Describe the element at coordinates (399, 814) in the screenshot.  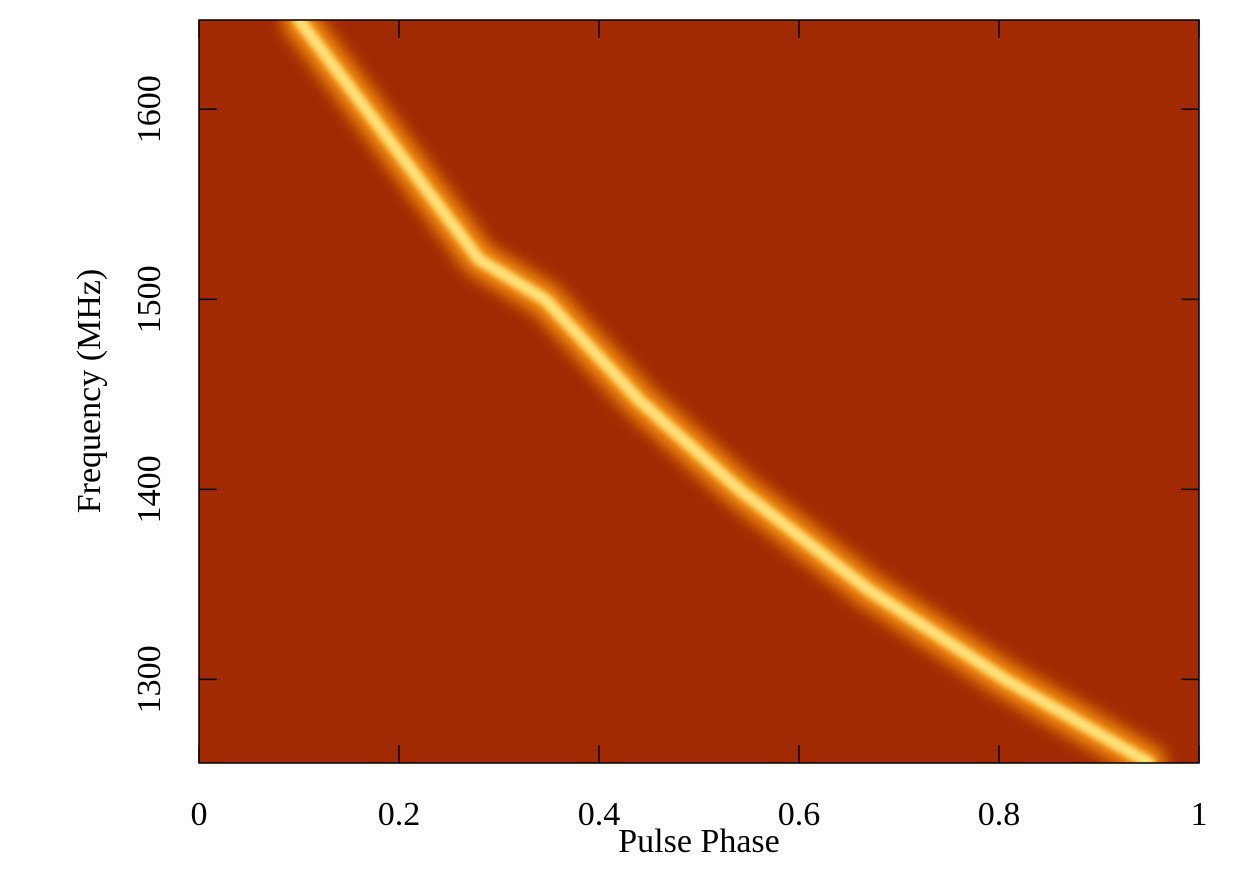
I see `x-tick-label: 0.2` at that location.